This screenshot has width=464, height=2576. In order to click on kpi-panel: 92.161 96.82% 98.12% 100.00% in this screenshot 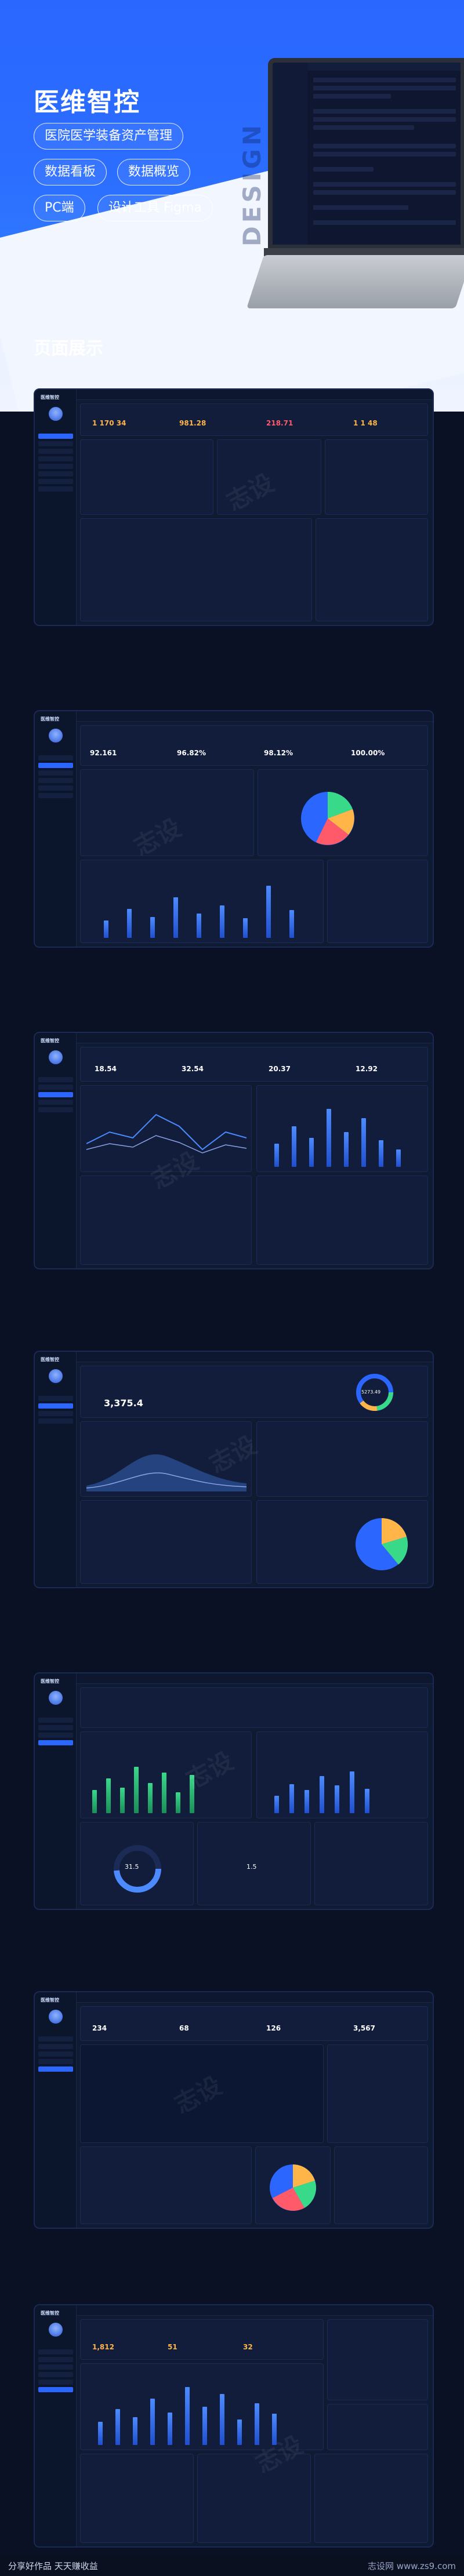, I will do `click(254, 745)`.